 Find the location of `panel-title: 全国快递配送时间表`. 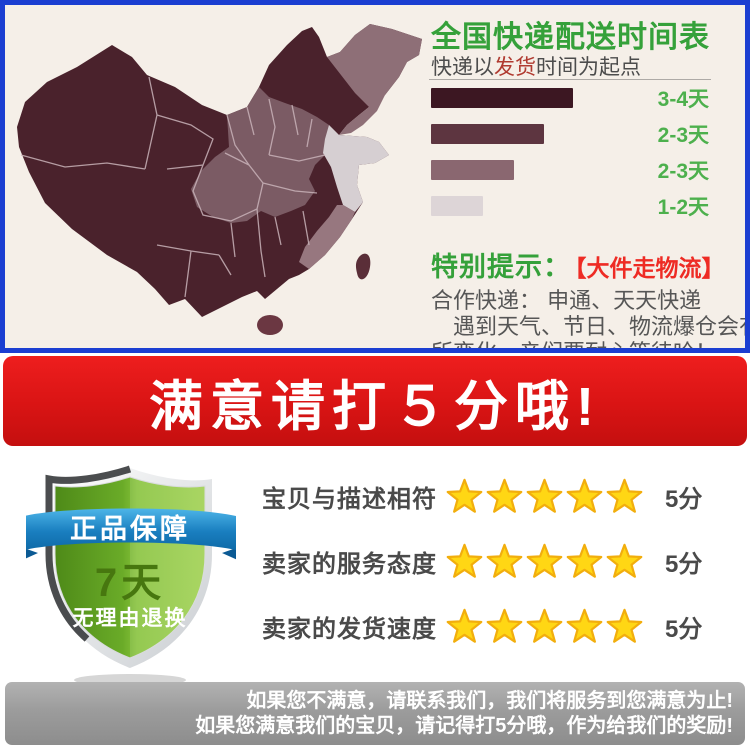

panel-title: 全国快递配送时间表 is located at coordinates (570, 37).